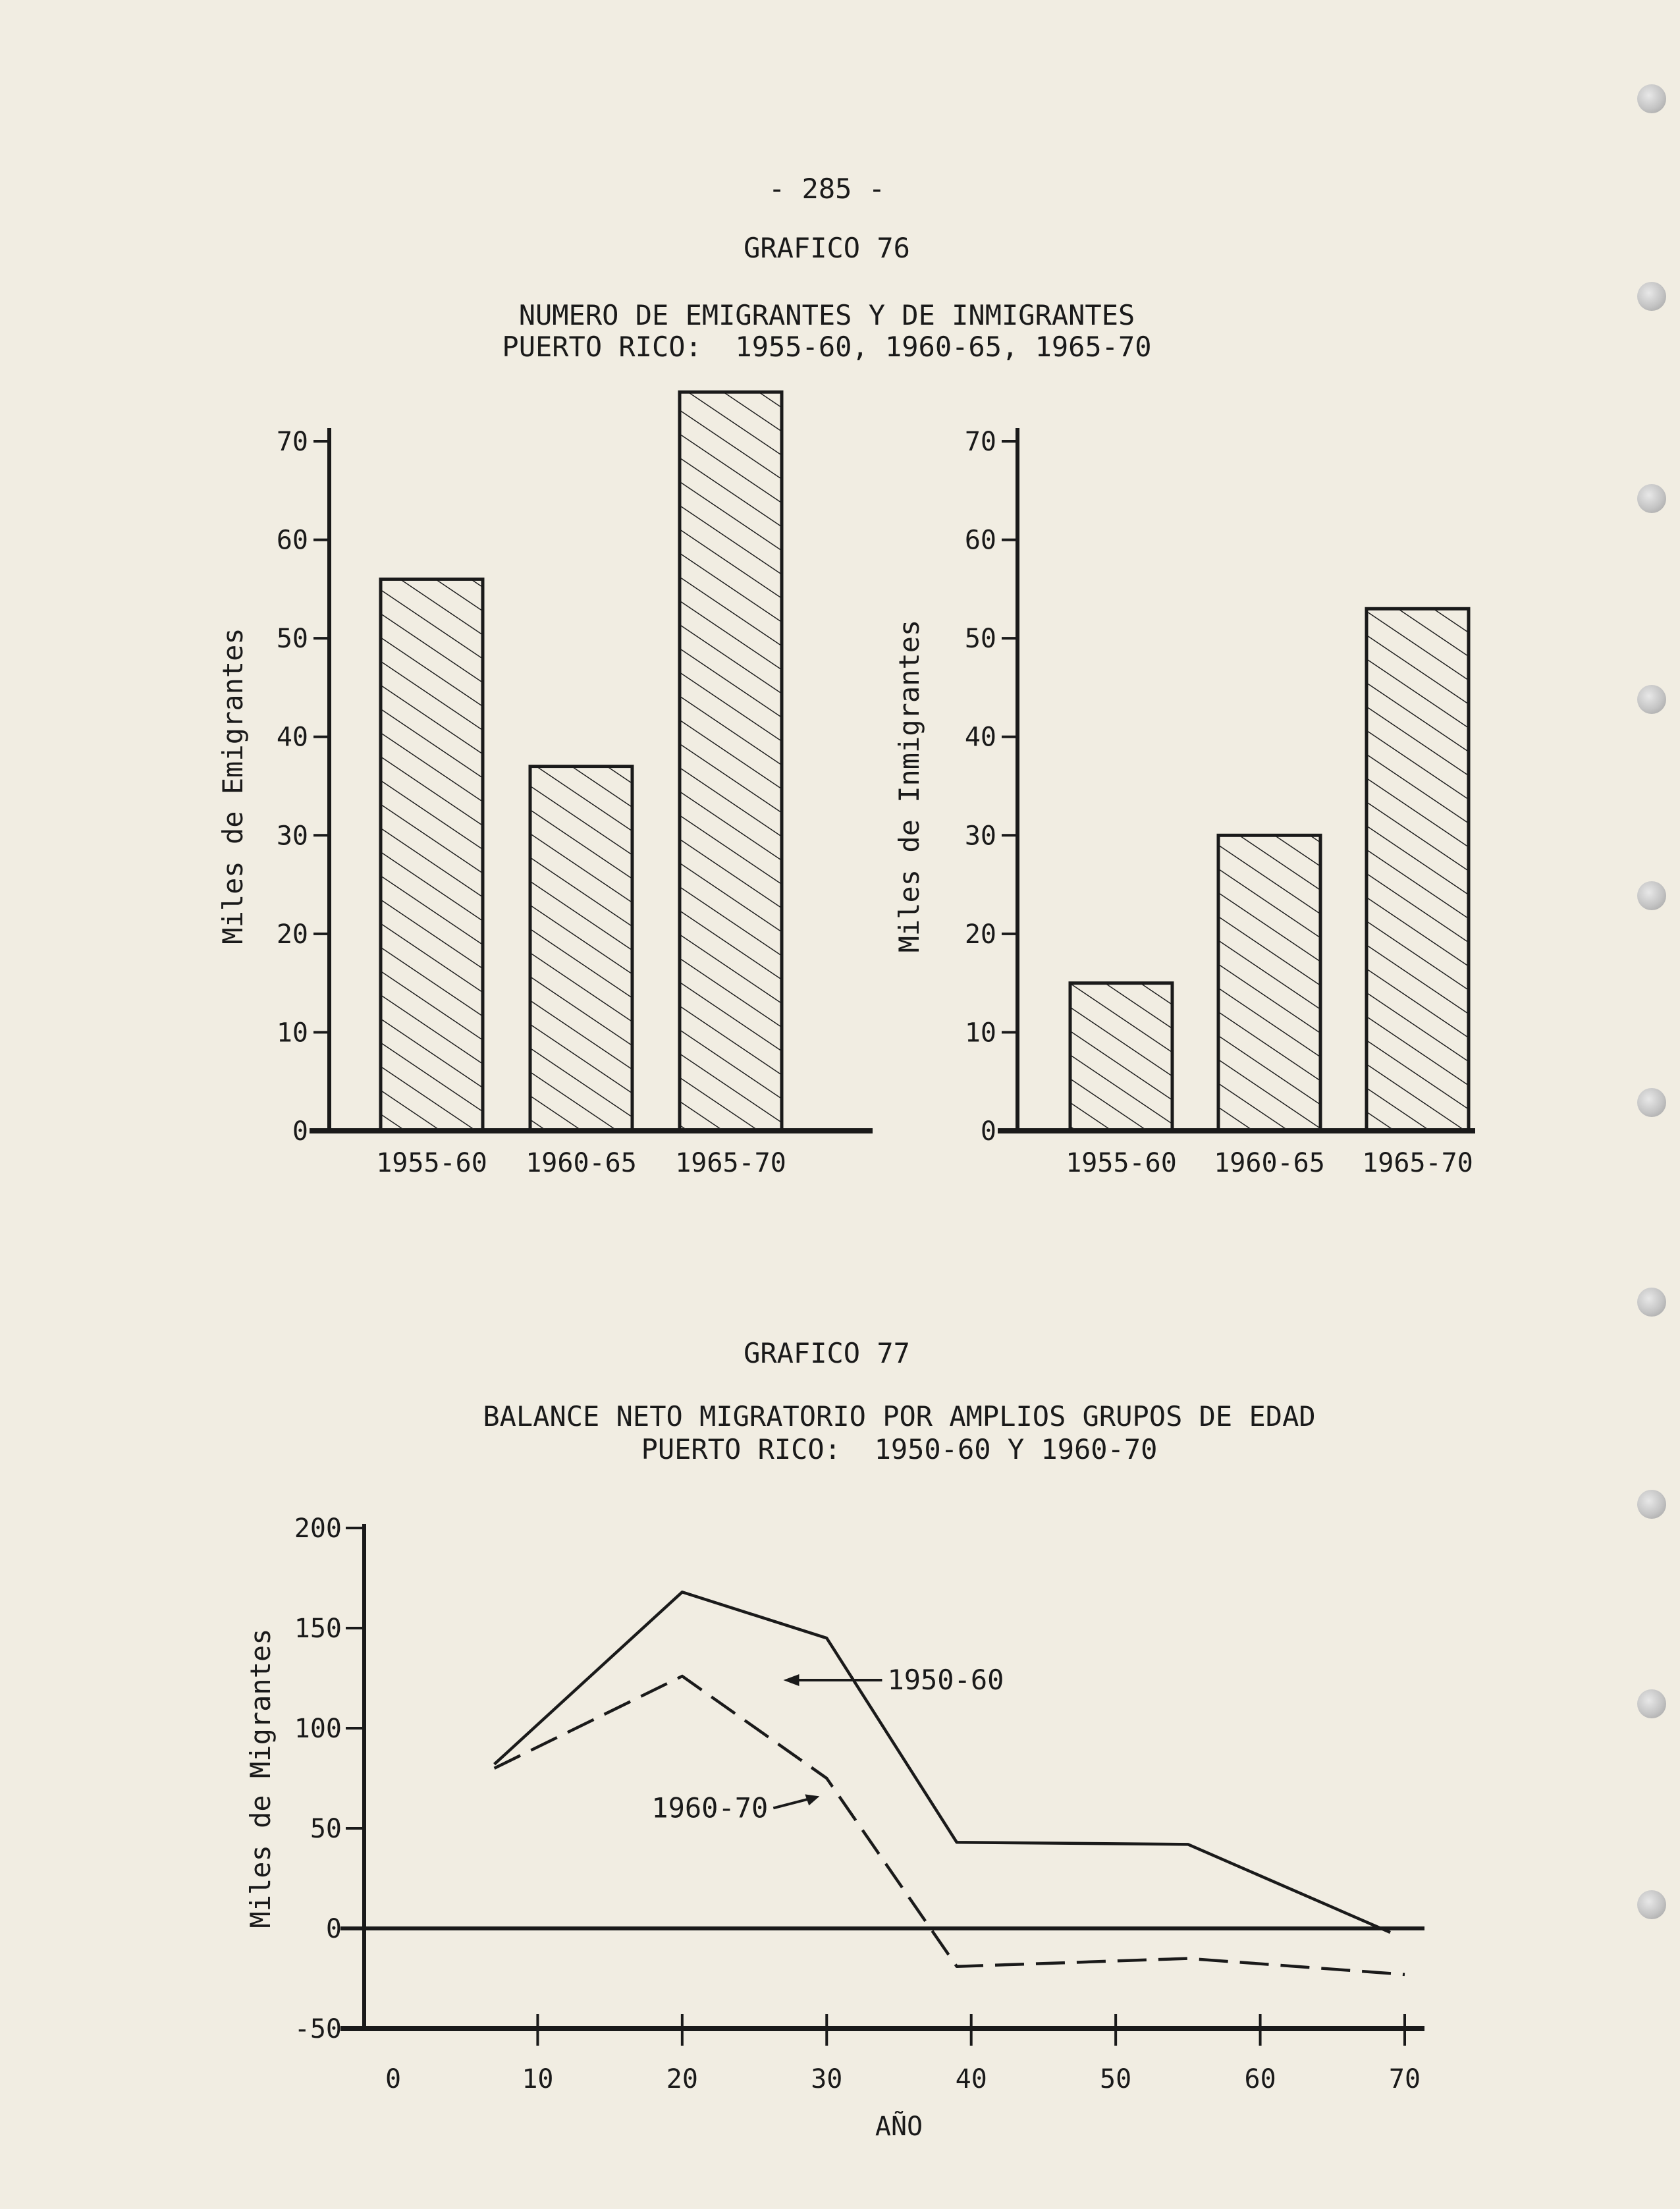 The height and width of the screenshot is (2209, 1680). Describe the element at coordinates (260, 1778) in the screenshot. I see `balance-y-axis-label: Miles de Migrantes` at that location.